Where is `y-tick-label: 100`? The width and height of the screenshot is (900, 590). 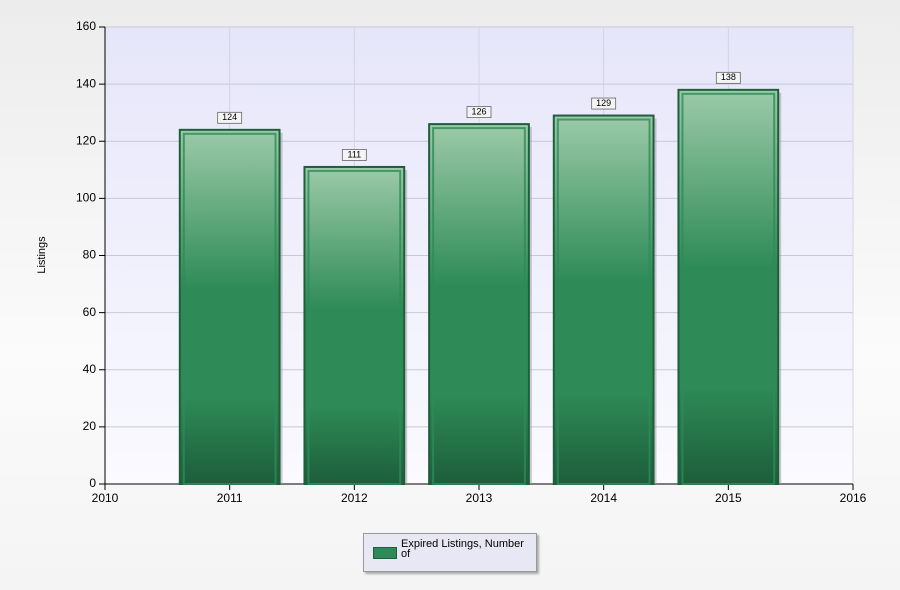
y-tick-label: 100 is located at coordinates (86, 198).